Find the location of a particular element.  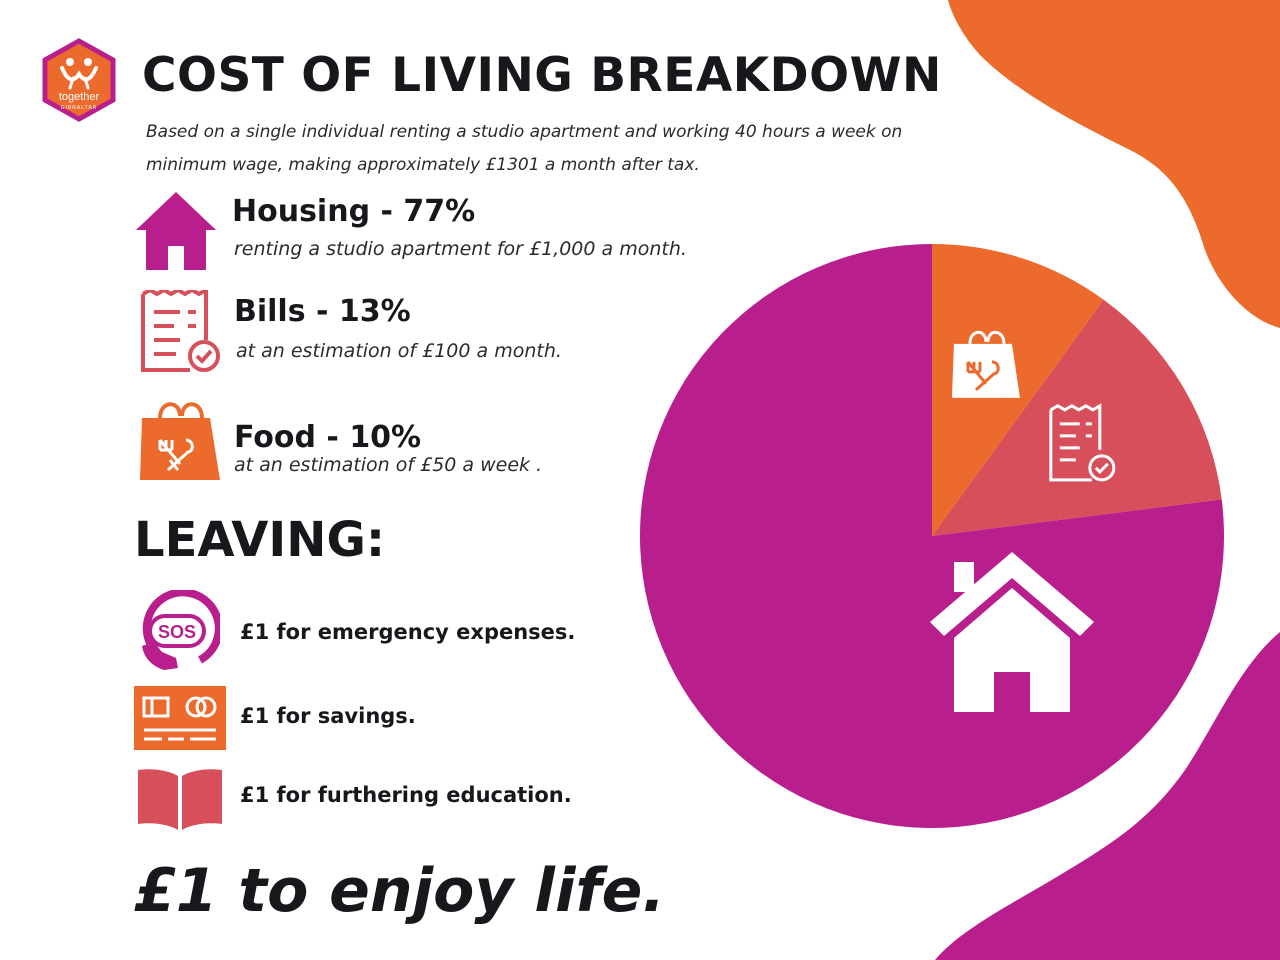

orange-blob-decoration is located at coordinates (1114, 164).